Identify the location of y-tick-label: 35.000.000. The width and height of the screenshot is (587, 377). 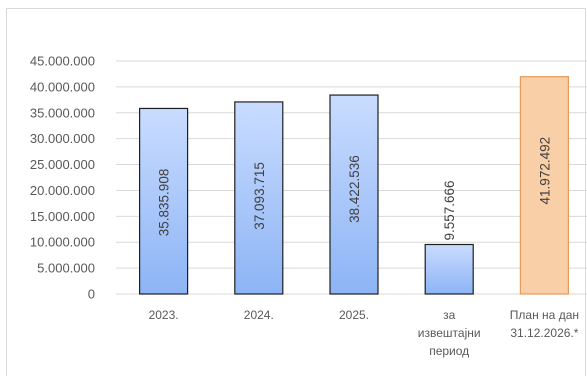
(62, 112).